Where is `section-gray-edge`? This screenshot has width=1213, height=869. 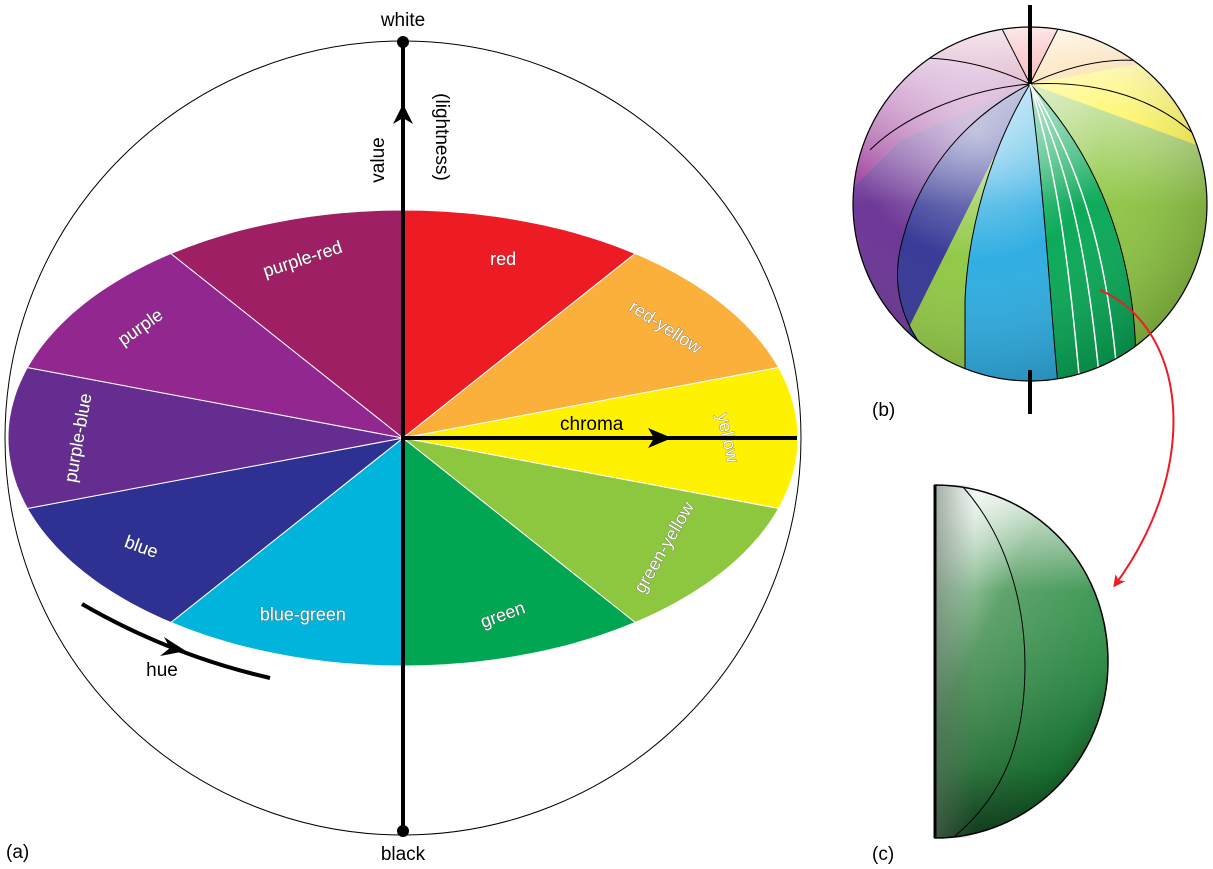 section-gray-edge is located at coordinates (955, 661).